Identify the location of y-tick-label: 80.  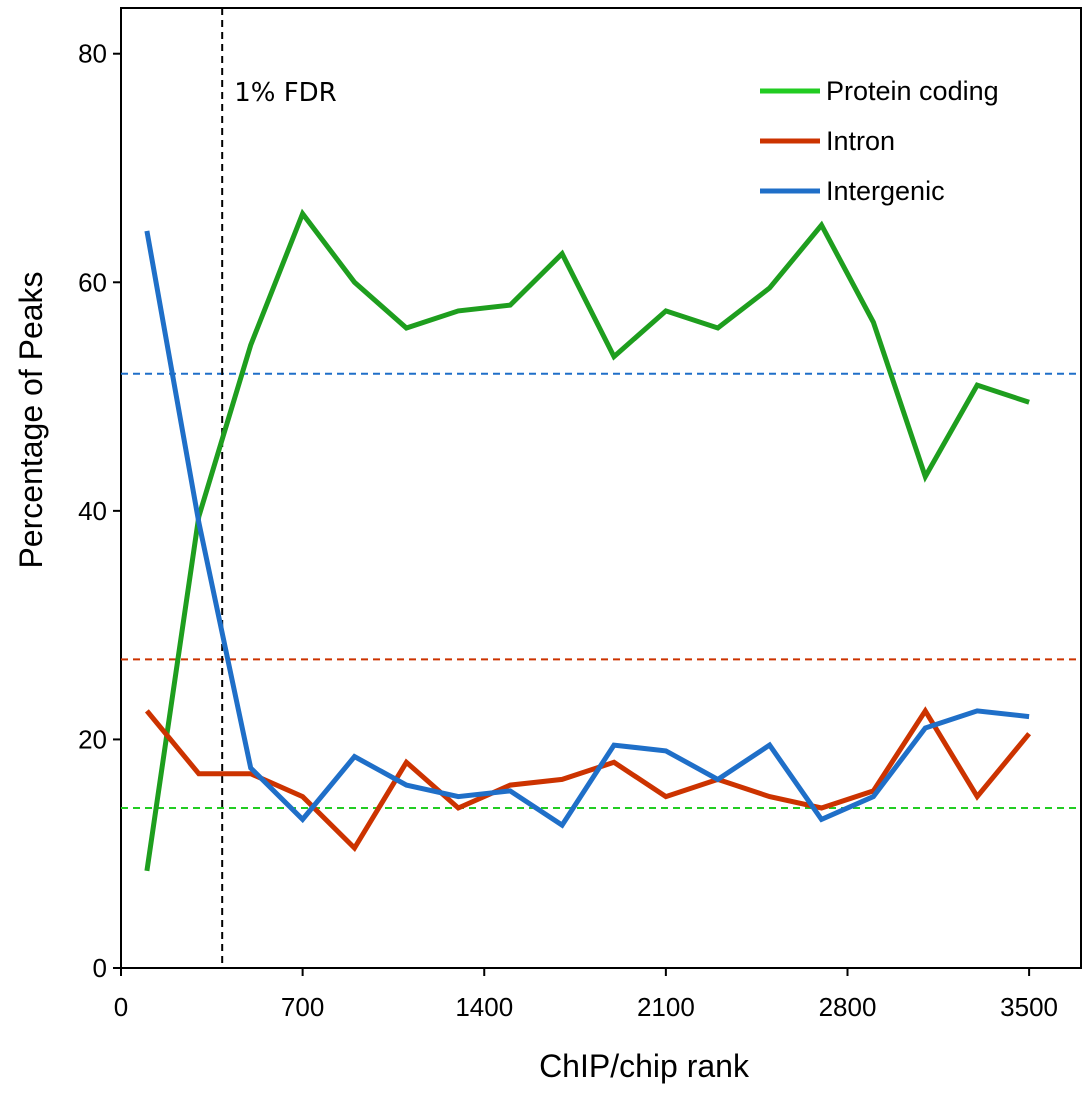
(92, 54).